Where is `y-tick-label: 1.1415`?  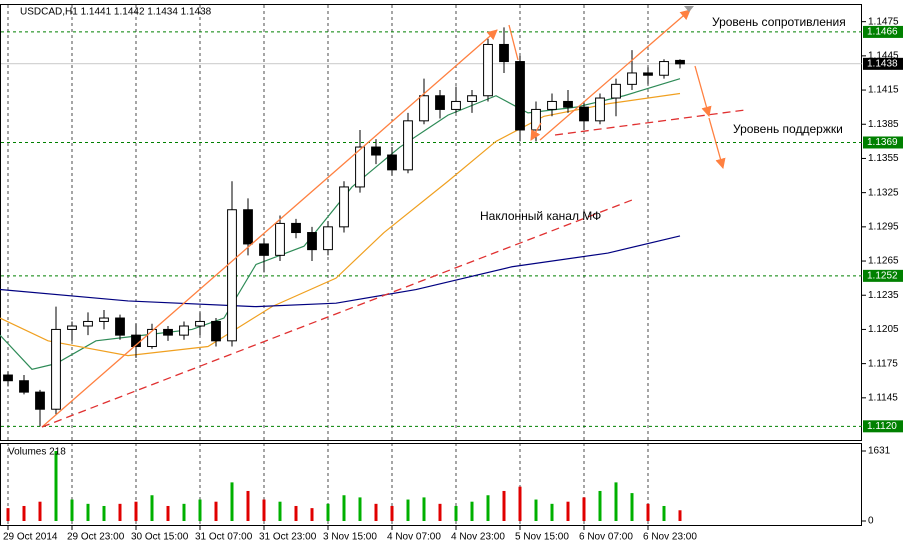 y-tick-label: 1.1415 is located at coordinates (883, 90).